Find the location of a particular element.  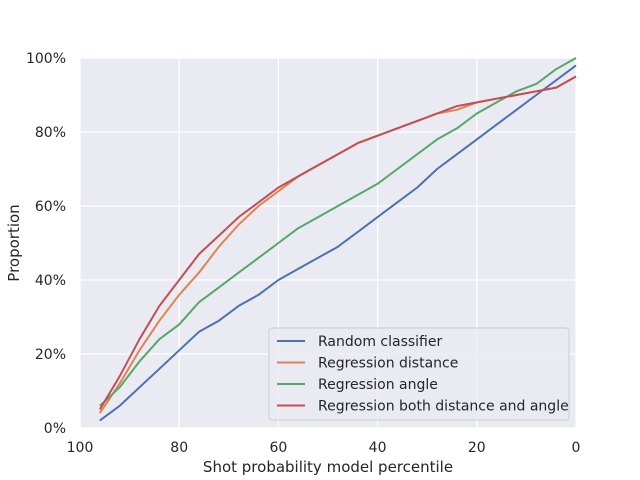

x-tick-label: 80 is located at coordinates (179, 448).